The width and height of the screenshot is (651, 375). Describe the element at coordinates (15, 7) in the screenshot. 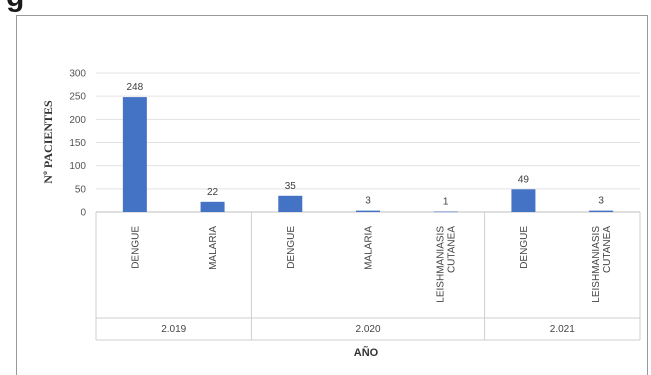

I see `cropped-heading: g` at that location.